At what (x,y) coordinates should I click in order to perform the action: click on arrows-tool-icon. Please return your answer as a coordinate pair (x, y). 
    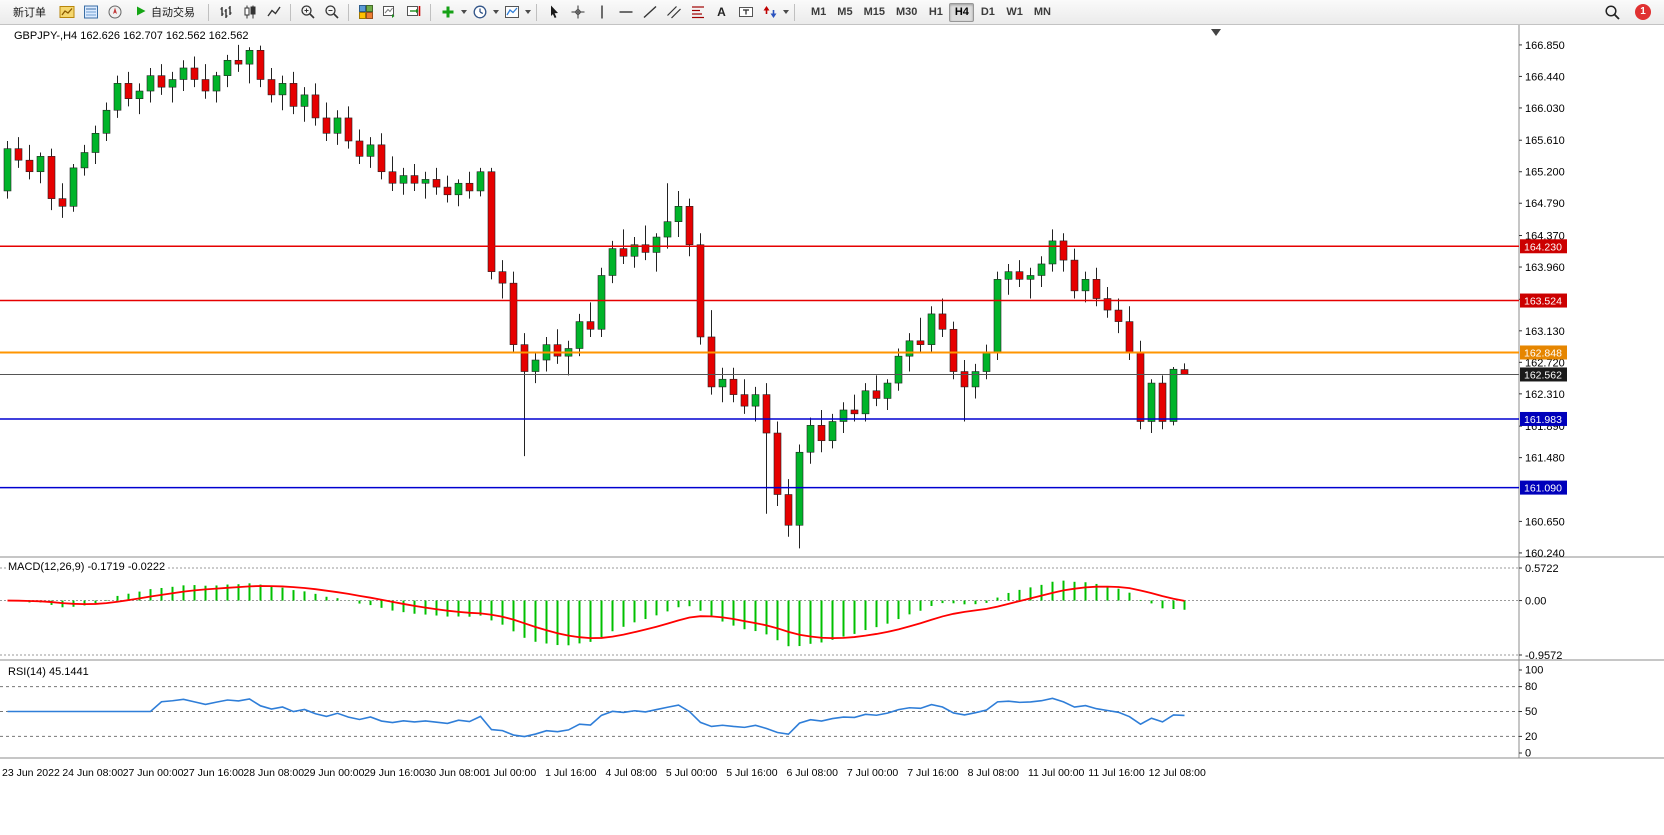
    Looking at the image, I should click on (769, 12).